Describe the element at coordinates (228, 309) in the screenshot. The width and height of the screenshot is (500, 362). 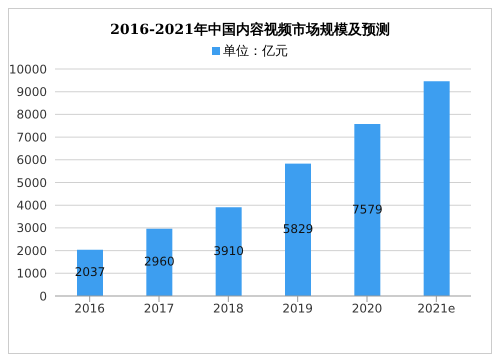
I see `x-tick-label: 2018` at that location.